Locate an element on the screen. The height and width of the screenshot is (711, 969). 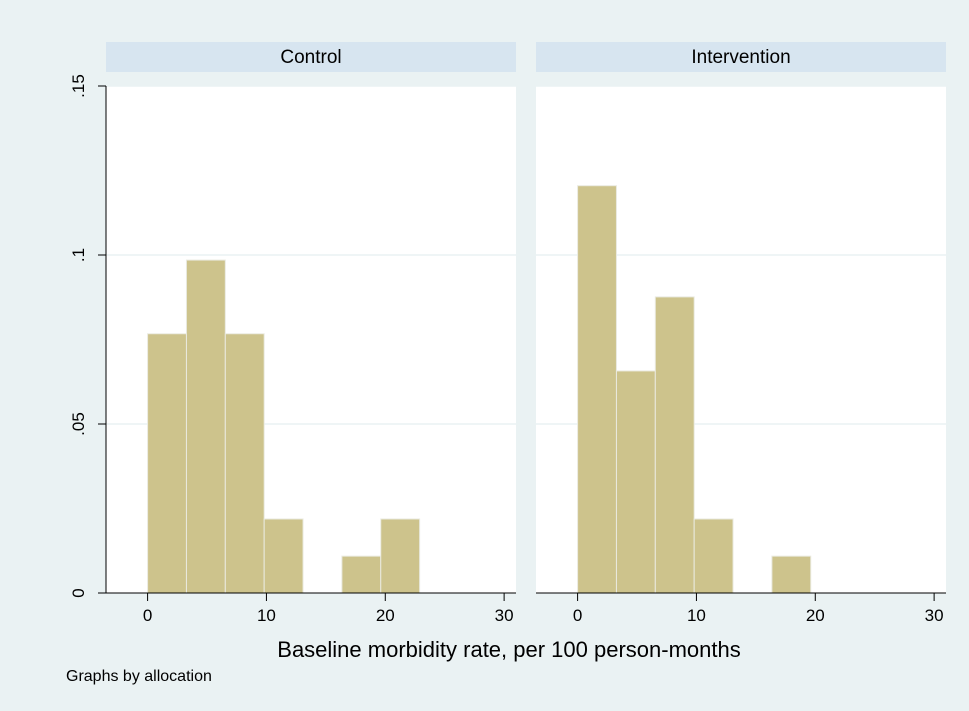
y-tick-label: .05 is located at coordinates (78, 424).